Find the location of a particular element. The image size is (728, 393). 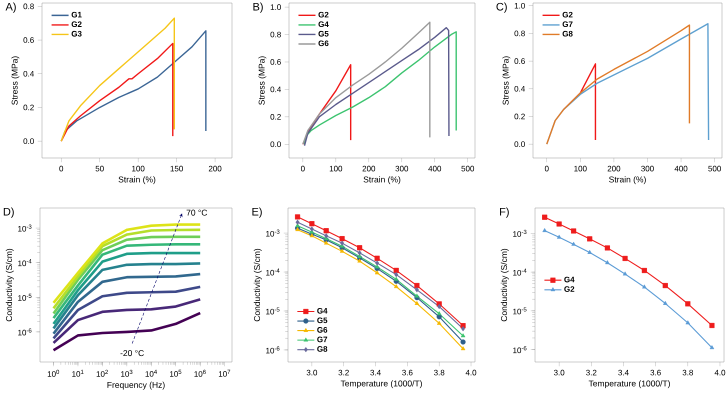

chart-title: A) is located at coordinates (11, 7).